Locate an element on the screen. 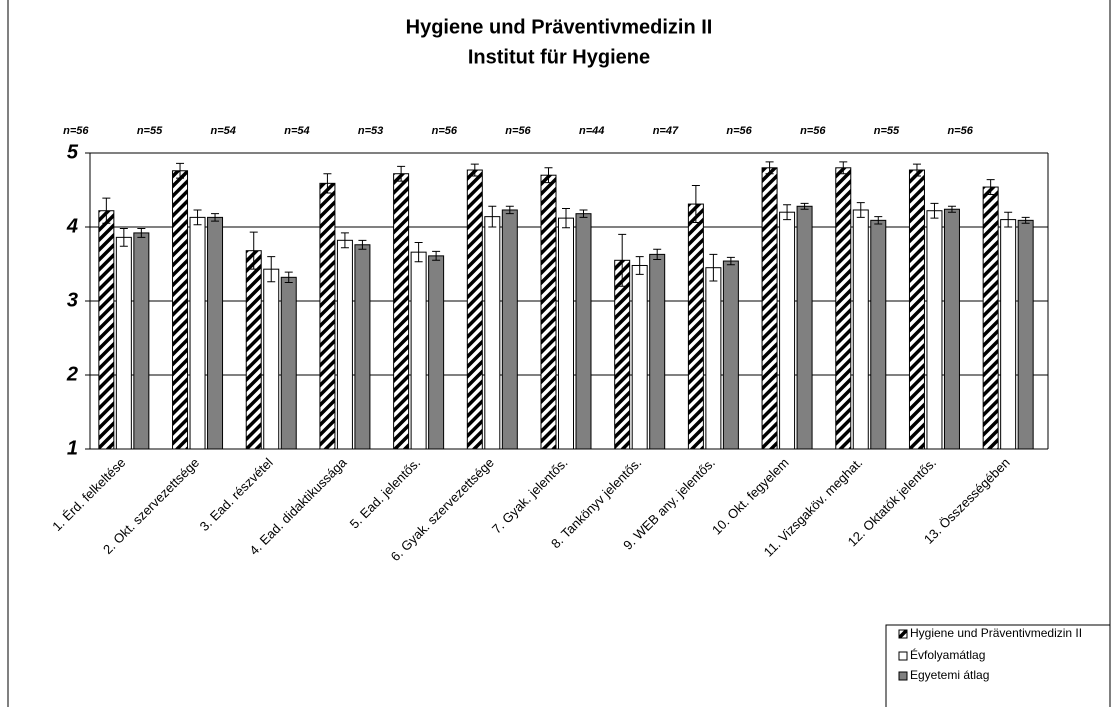 Image resolution: width=1118 pixels, height=707 pixels. n-label: n=44 is located at coordinates (591, 131).